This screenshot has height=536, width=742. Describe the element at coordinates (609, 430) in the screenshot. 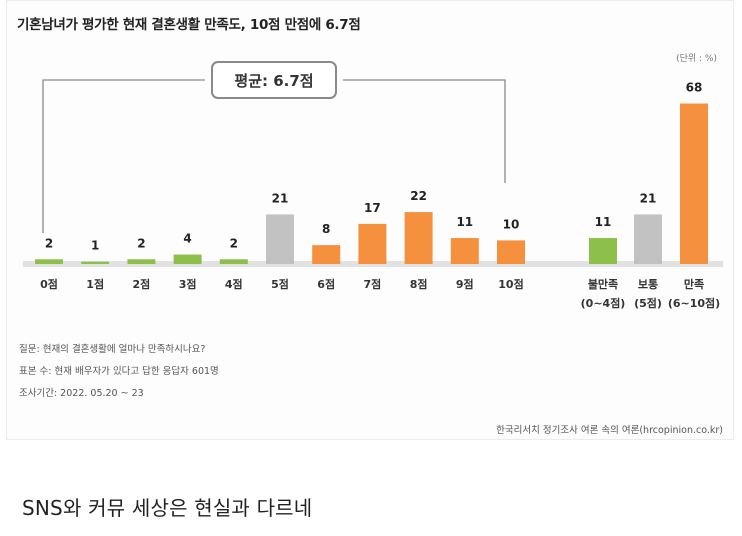

I see `source-credit: 한국리서치 정기조사 여론 속의 여론(hrcopinion.co.kr)` at that location.